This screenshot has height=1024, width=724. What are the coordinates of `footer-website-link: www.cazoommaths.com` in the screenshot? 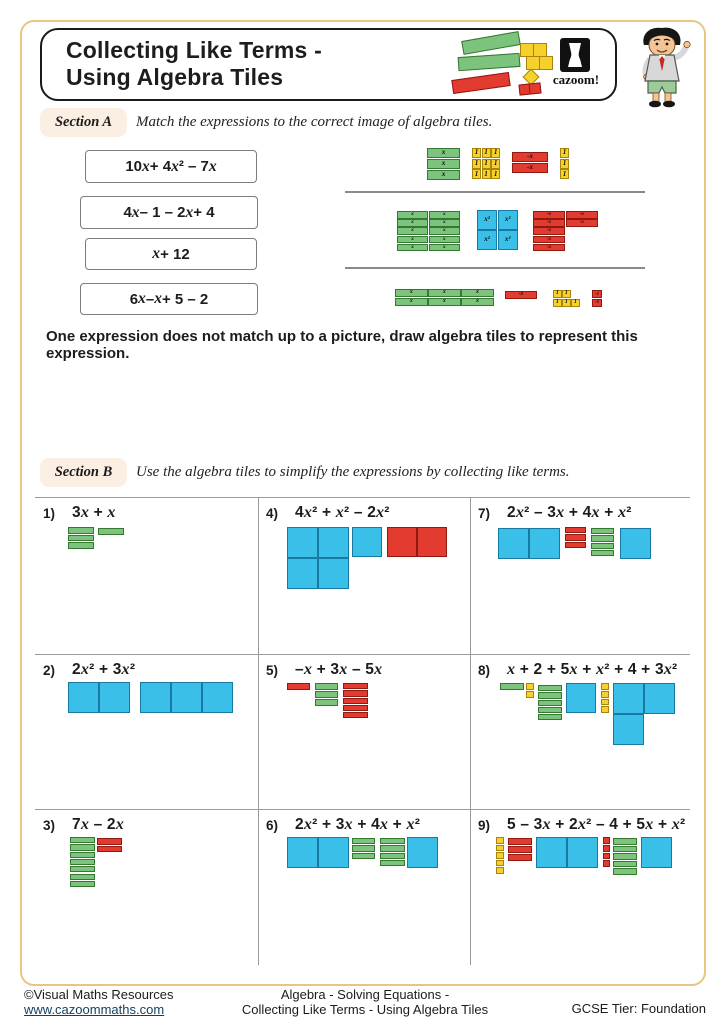 It's located at (94, 1010).